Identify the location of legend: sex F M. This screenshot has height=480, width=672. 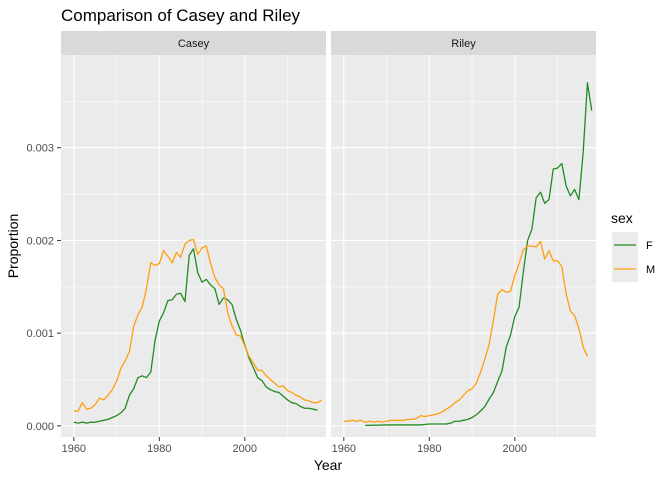
(633, 246).